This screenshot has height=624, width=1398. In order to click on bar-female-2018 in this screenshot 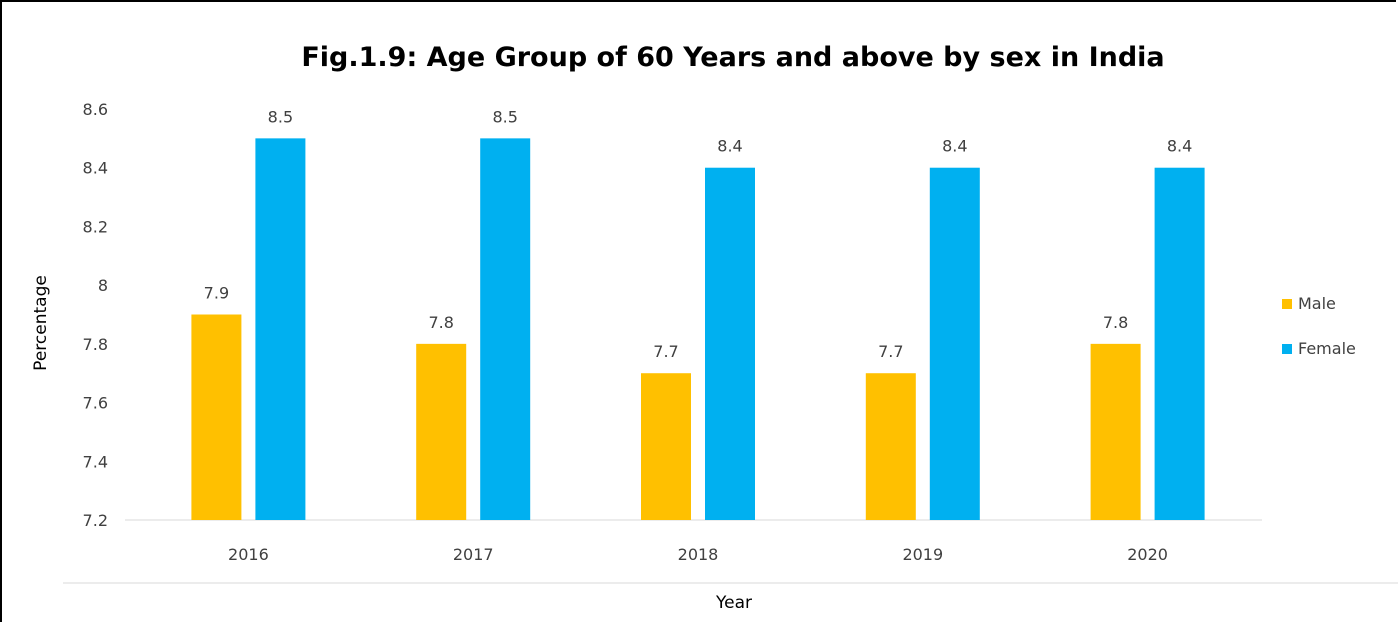, I will do `click(730, 343)`.